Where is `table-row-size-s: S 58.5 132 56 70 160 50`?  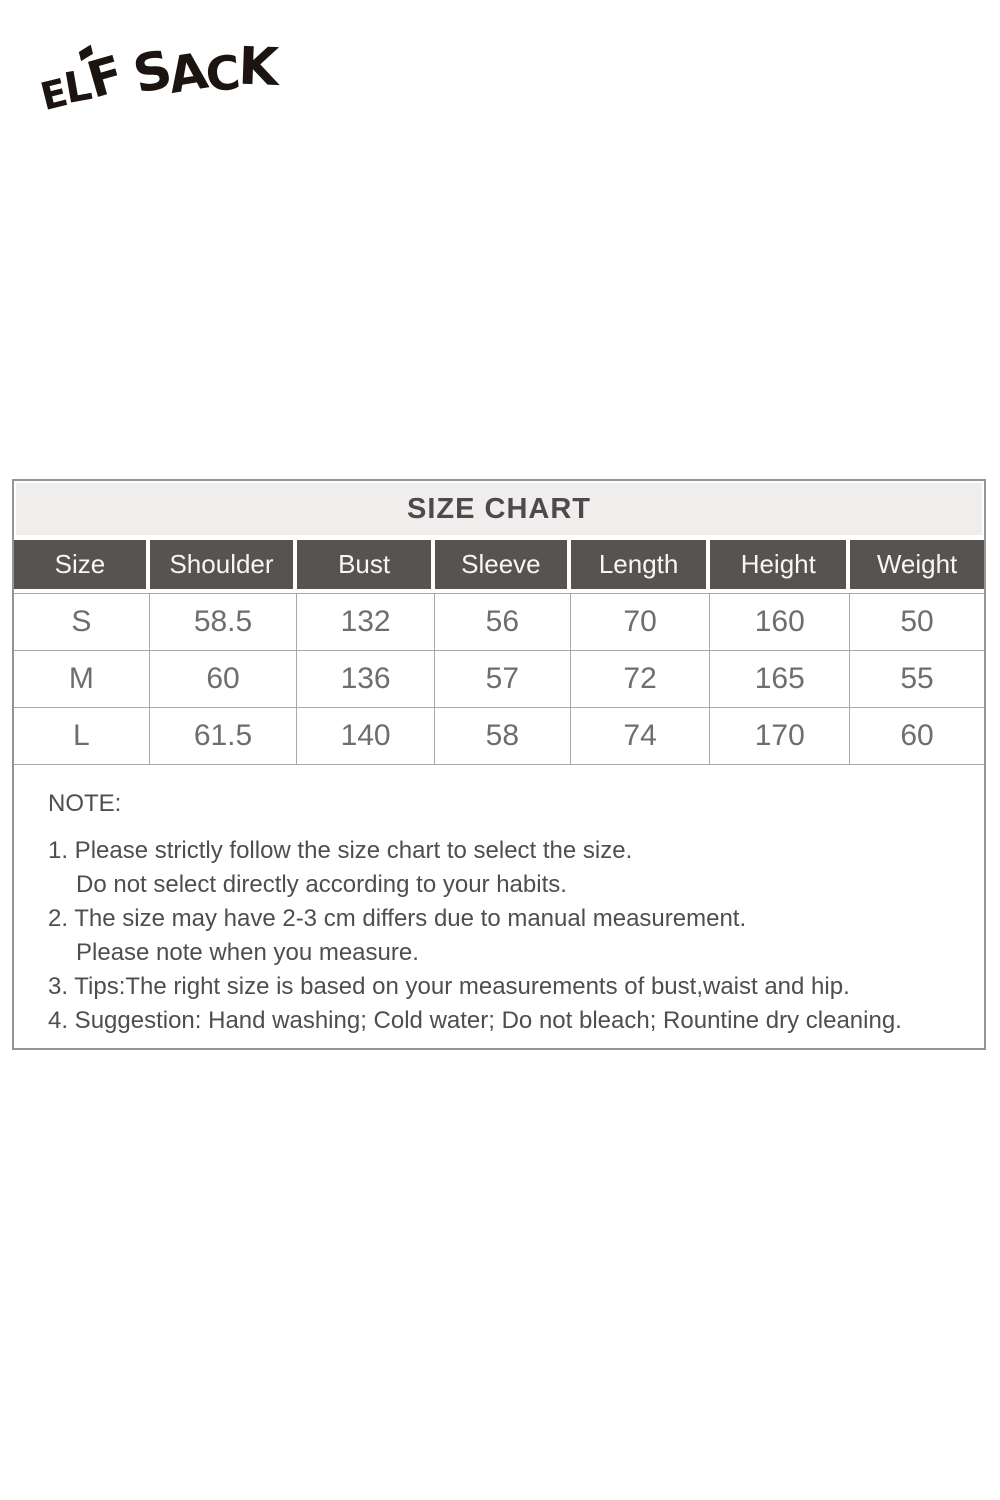
table-row-size-s: S 58.5 132 56 70 160 50 is located at coordinates (499, 621).